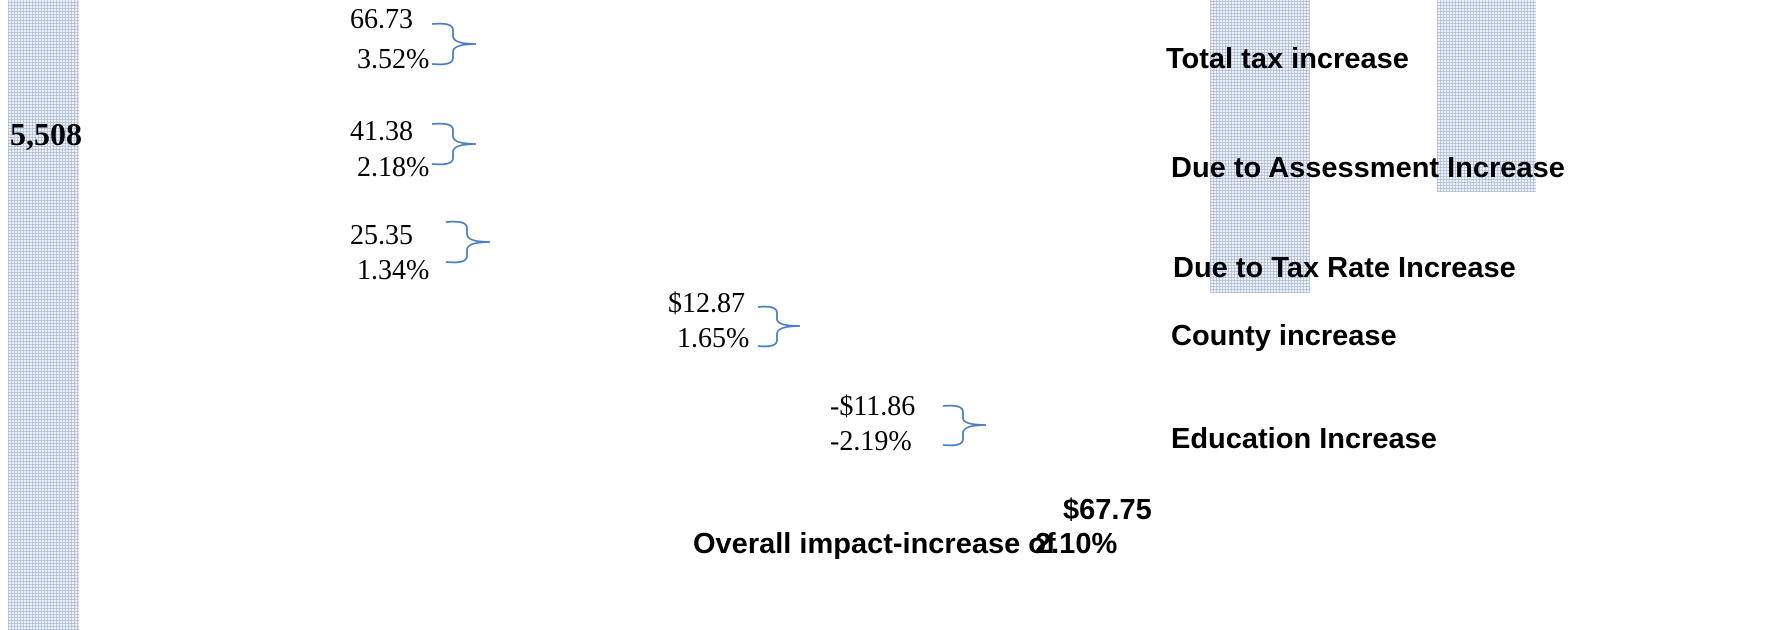  I want to click on hatched-bar-left, so click(43, 315).